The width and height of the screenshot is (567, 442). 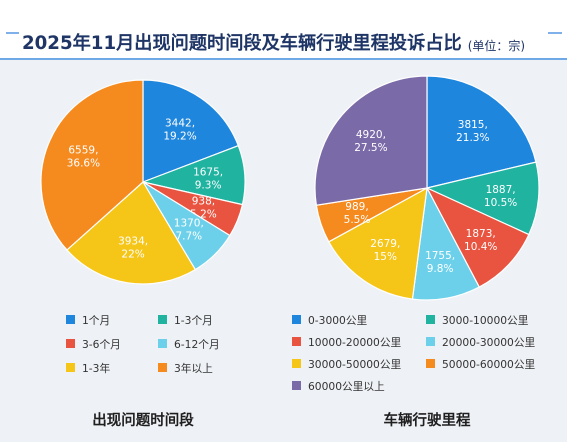 What do you see at coordinates (371, 135) in the screenshot?
I see `slice-value-label: 4920,` at bounding box center [371, 135].